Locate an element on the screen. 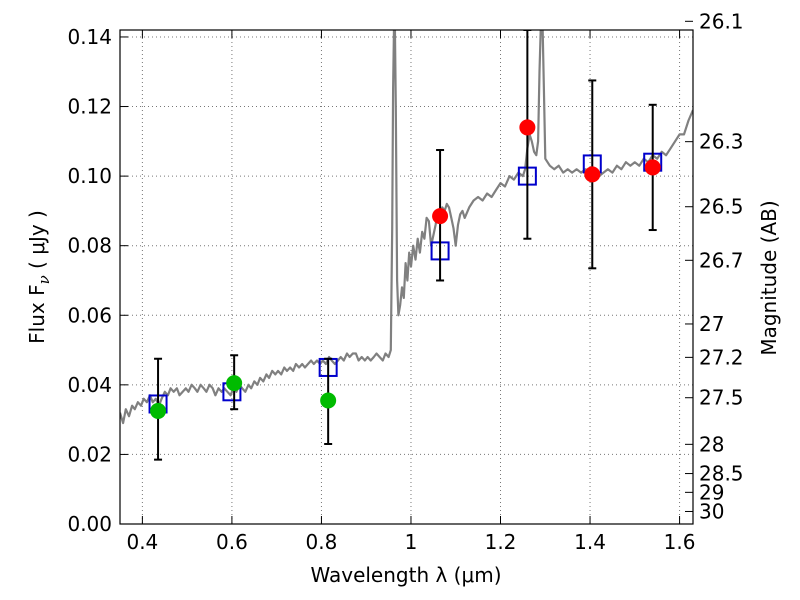  x-tick-label: 1.6 is located at coordinates (680, 542).